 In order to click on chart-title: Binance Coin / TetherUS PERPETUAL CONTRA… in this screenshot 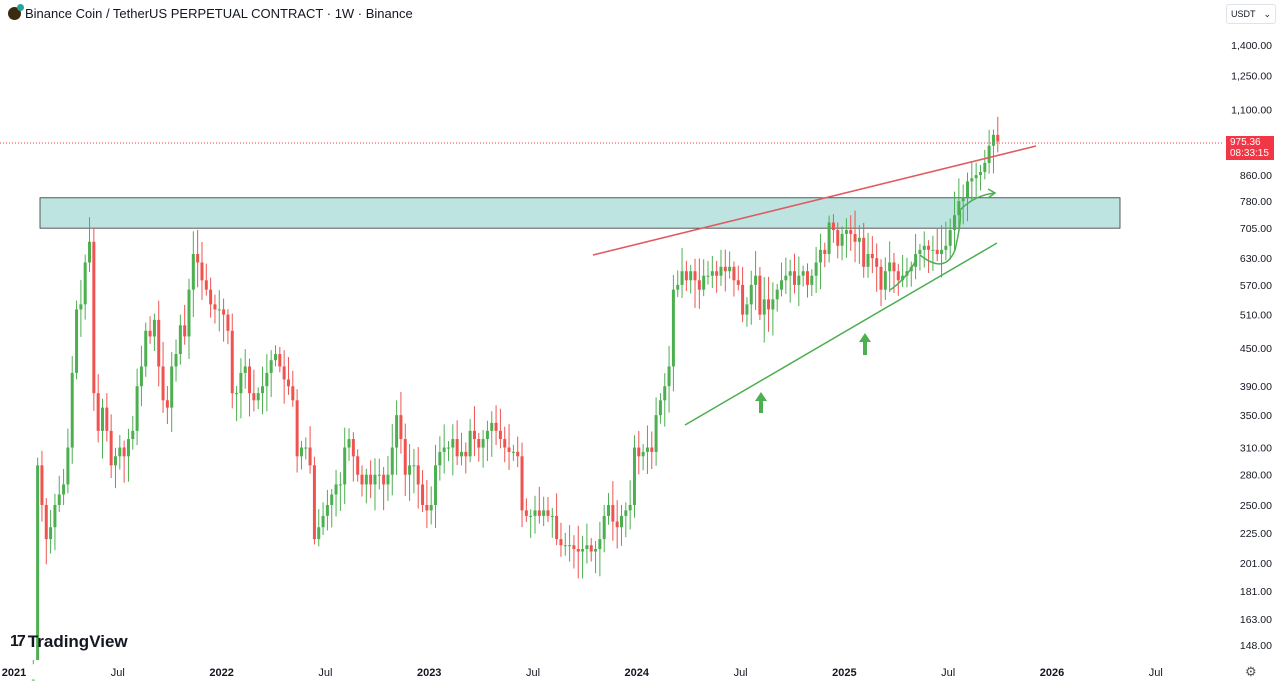, I will do `click(210, 12)`.